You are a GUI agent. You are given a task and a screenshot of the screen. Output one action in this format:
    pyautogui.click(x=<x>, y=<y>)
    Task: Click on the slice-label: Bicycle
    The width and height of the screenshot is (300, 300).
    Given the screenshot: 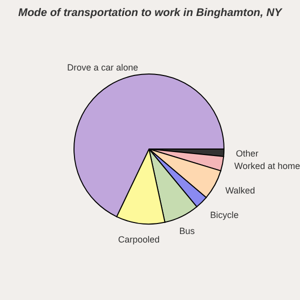 What is the action you would take?
    pyautogui.click(x=224, y=215)
    